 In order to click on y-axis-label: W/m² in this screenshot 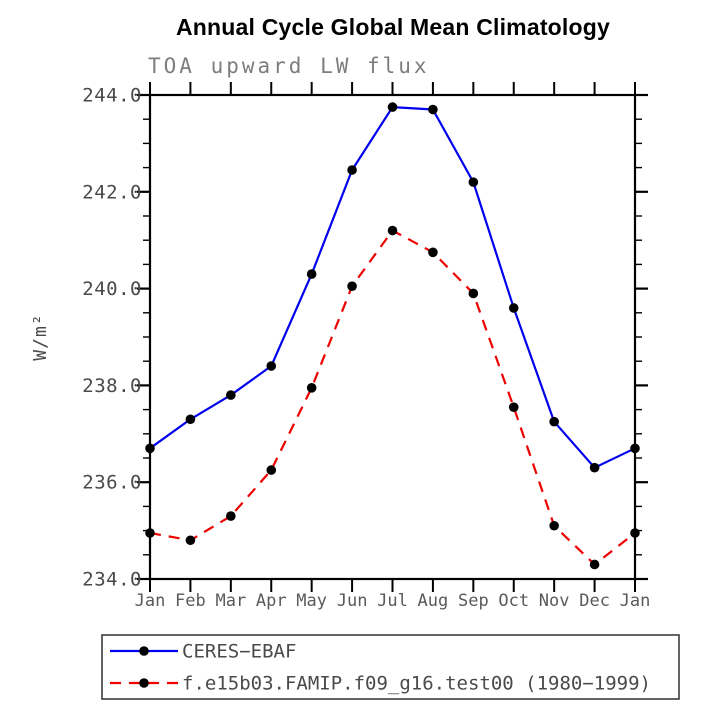, I will do `click(40, 336)`.